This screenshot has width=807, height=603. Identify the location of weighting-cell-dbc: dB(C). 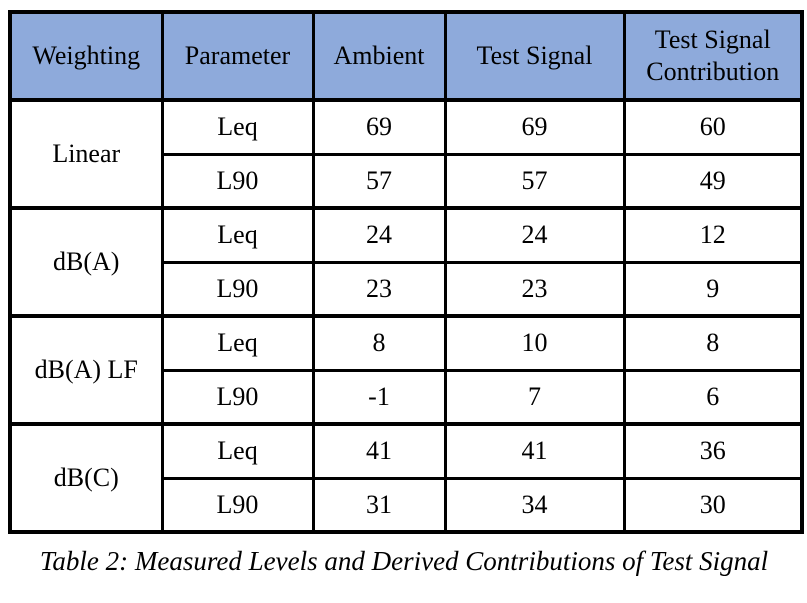
(86, 478).